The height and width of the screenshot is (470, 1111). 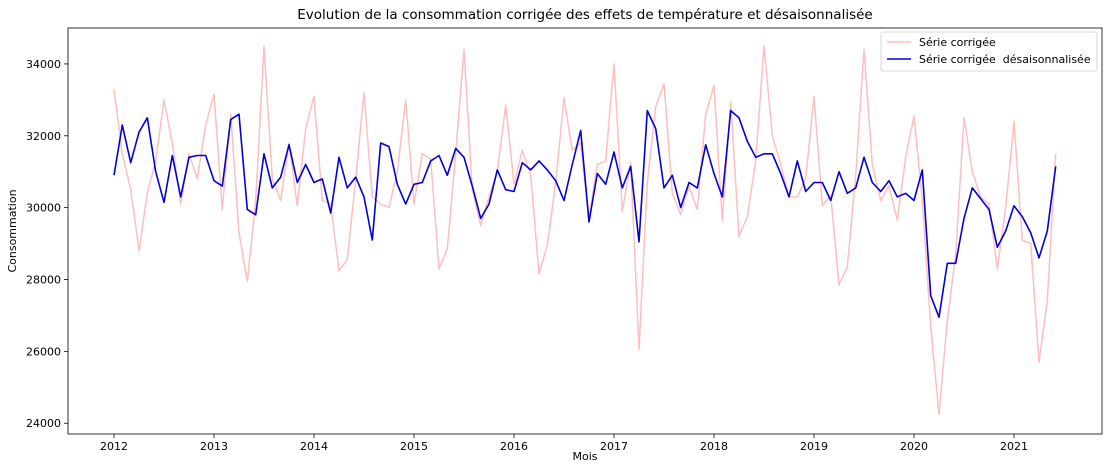 I want to click on x-axis-label: Mois, so click(x=584, y=456).